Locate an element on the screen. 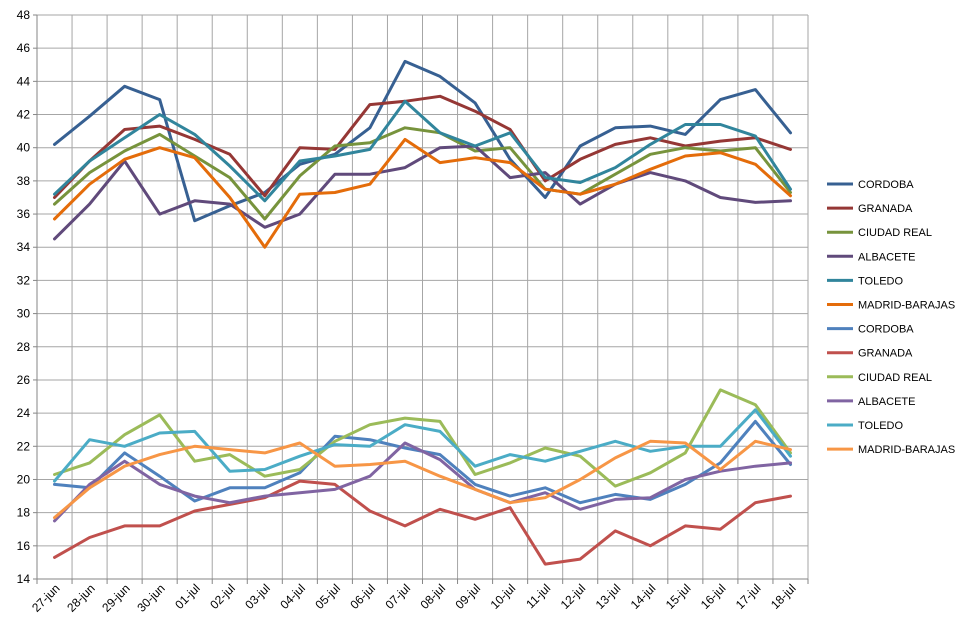  y-tick-label: 22 is located at coordinates (24, 446).